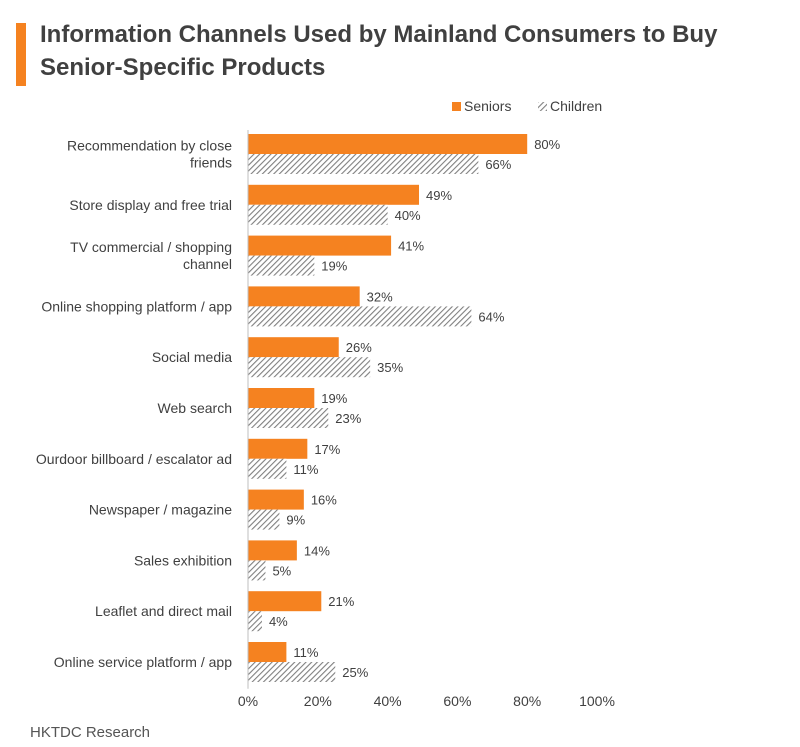  Describe the element at coordinates (341, 601) in the screenshot. I see `data-label-seniors: 21%` at that location.